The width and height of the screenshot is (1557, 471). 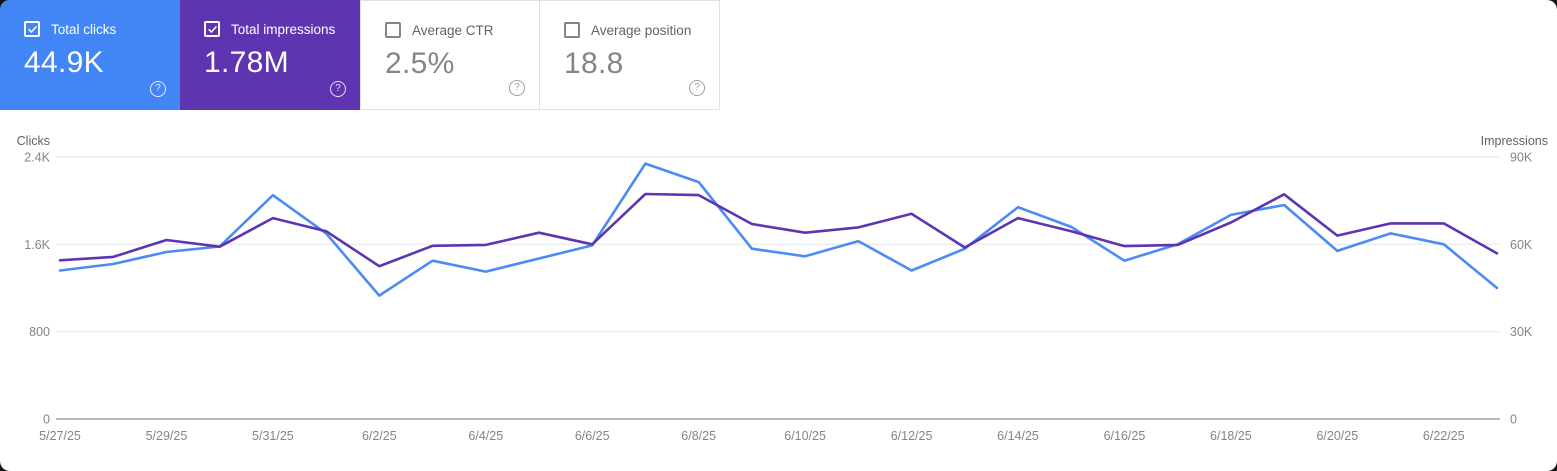 I want to click on card-total-impressions: Total impressions 1.78M ?, so click(x=270, y=55).